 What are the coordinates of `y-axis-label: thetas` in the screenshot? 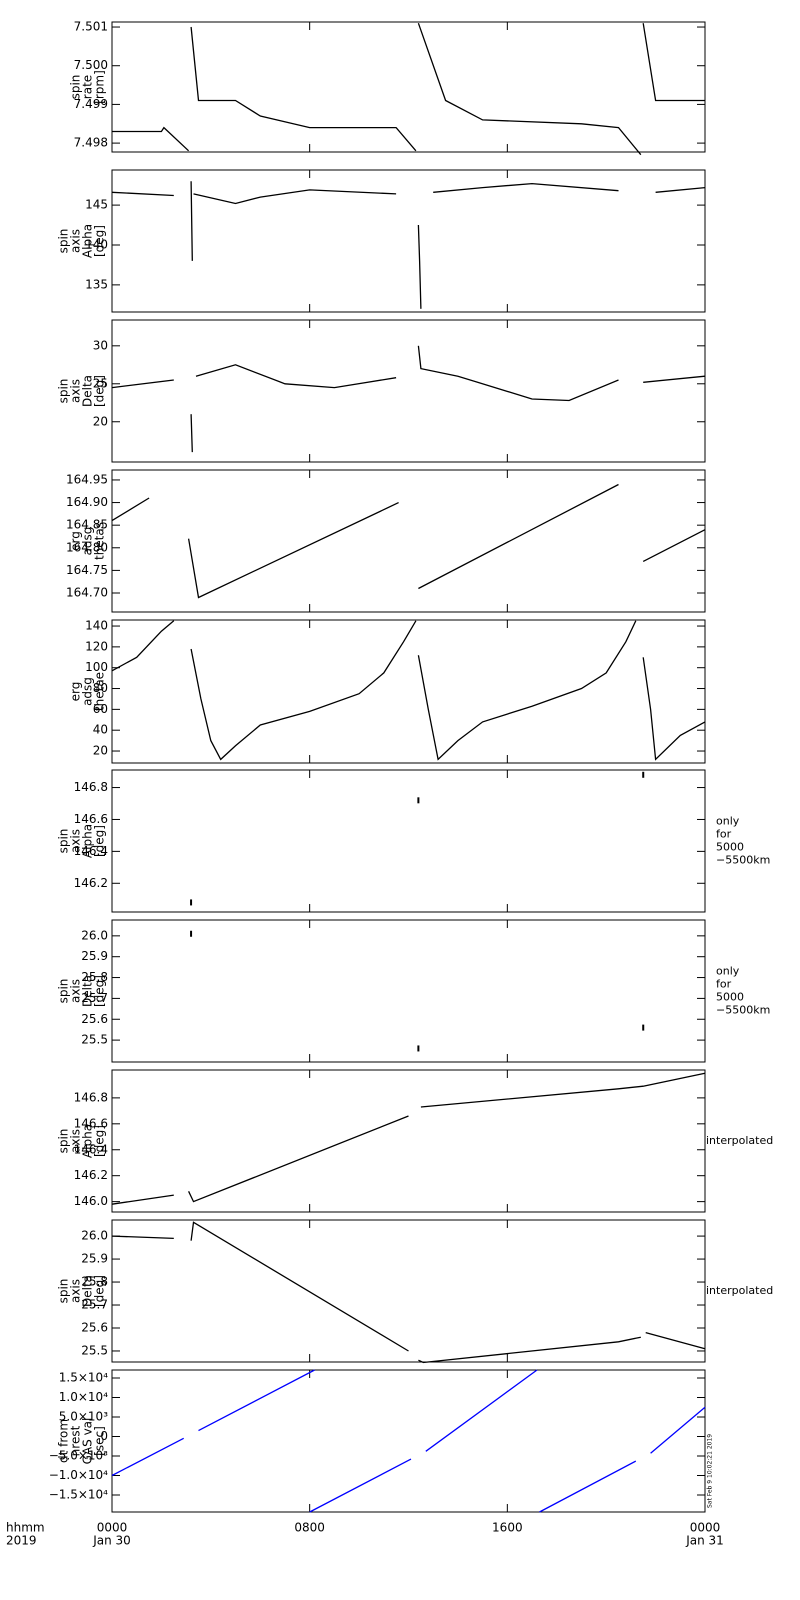 It's located at (100, 541).